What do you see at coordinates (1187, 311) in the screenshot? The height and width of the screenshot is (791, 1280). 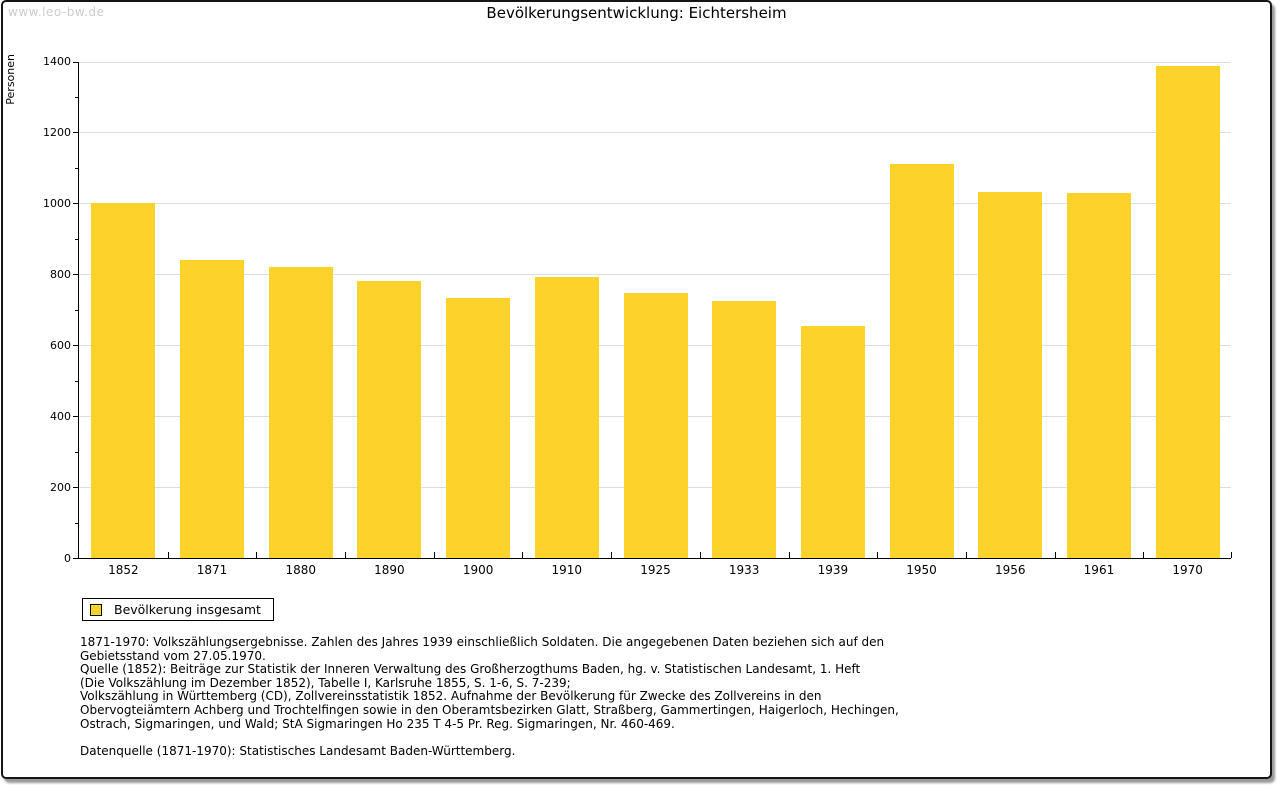 I see `bar-1970` at bounding box center [1187, 311].